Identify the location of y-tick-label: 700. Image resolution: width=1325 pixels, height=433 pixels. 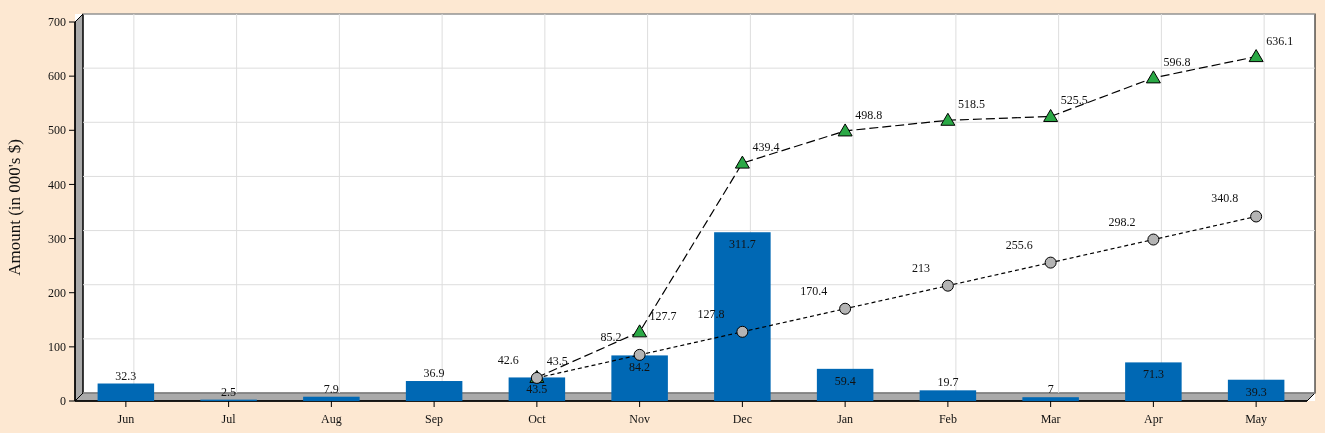
(57, 22).